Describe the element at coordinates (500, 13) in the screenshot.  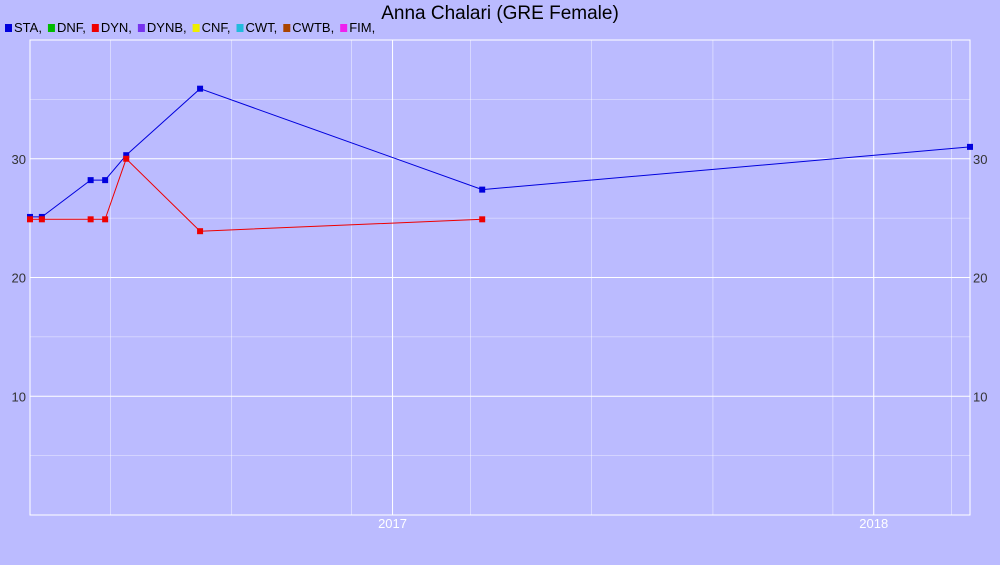
I see `chart-title: Anna Chalari (GRE Female)` at that location.